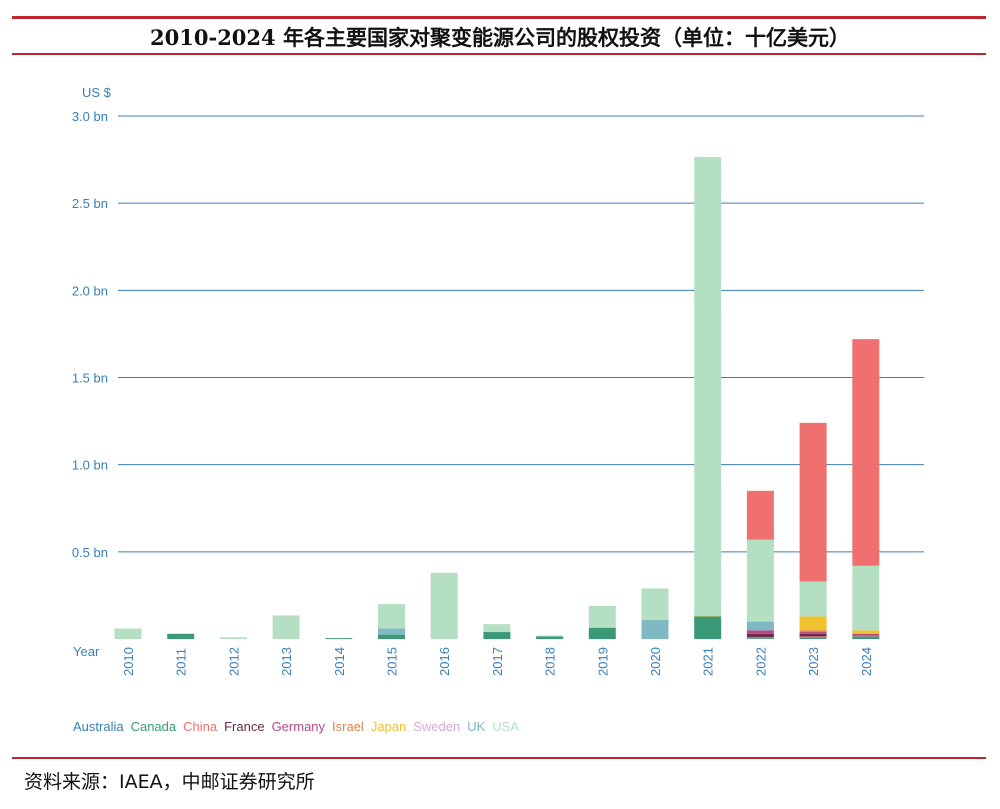  What do you see at coordinates (98, 726) in the screenshot?
I see `legend-entry: Australia` at bounding box center [98, 726].